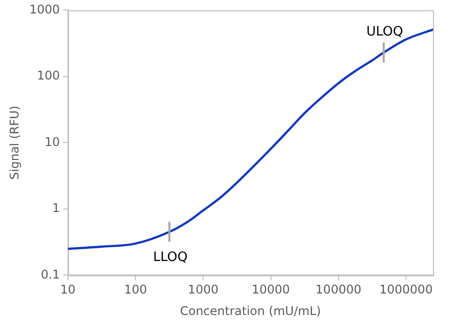 Image resolution: width=467 pixels, height=325 pixels. I want to click on y-tick-label: 0.1, so click(50, 274).